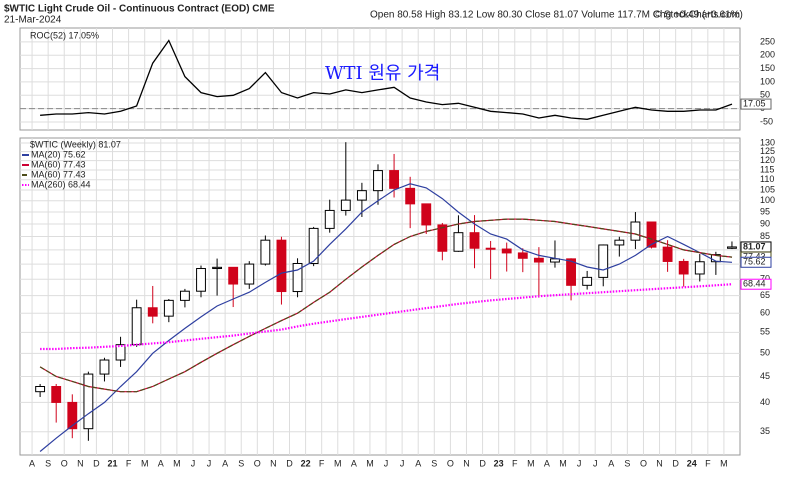 This screenshot has height=483, width=791. I want to click on y-tick-label: 200, so click(767, 55).